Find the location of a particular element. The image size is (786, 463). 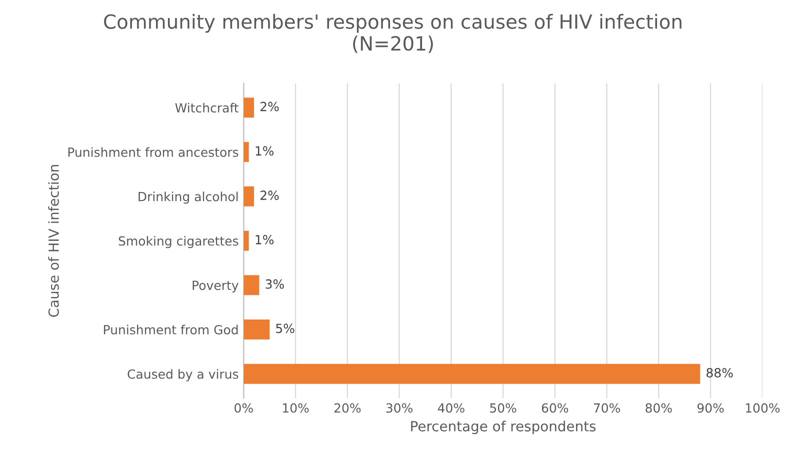

x-tick-label: 40% is located at coordinates (451, 408).